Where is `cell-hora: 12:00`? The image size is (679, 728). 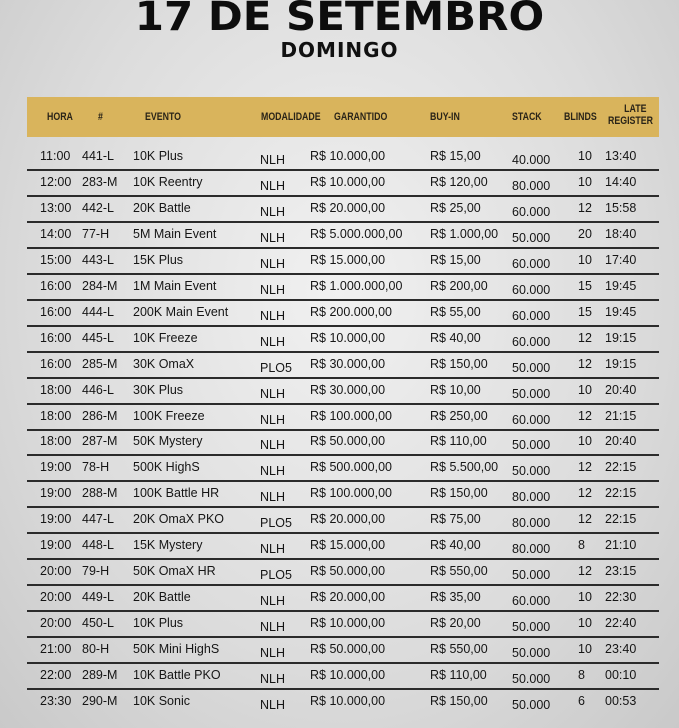
cell-hora: 12:00 is located at coordinates (56, 181).